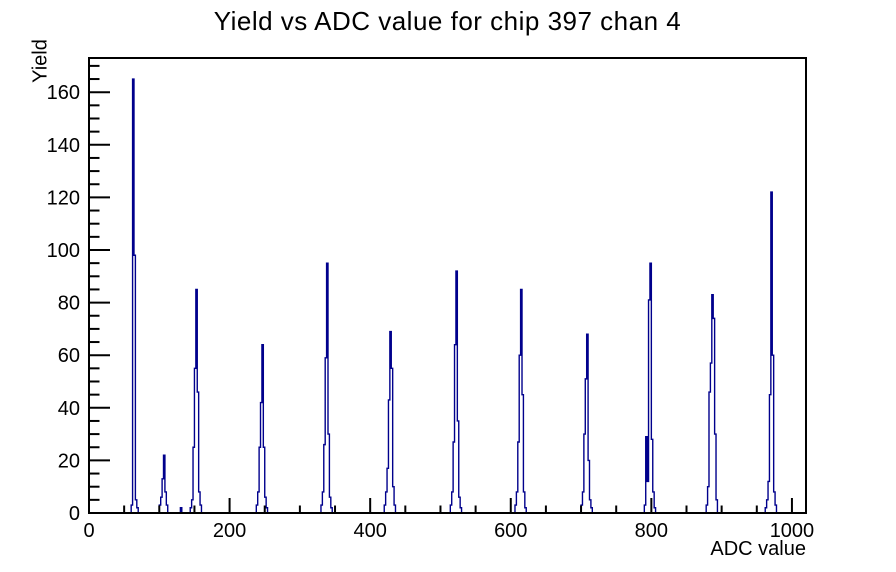 The width and height of the screenshot is (896, 572). I want to click on y-tick-label: 80, so click(69, 304).